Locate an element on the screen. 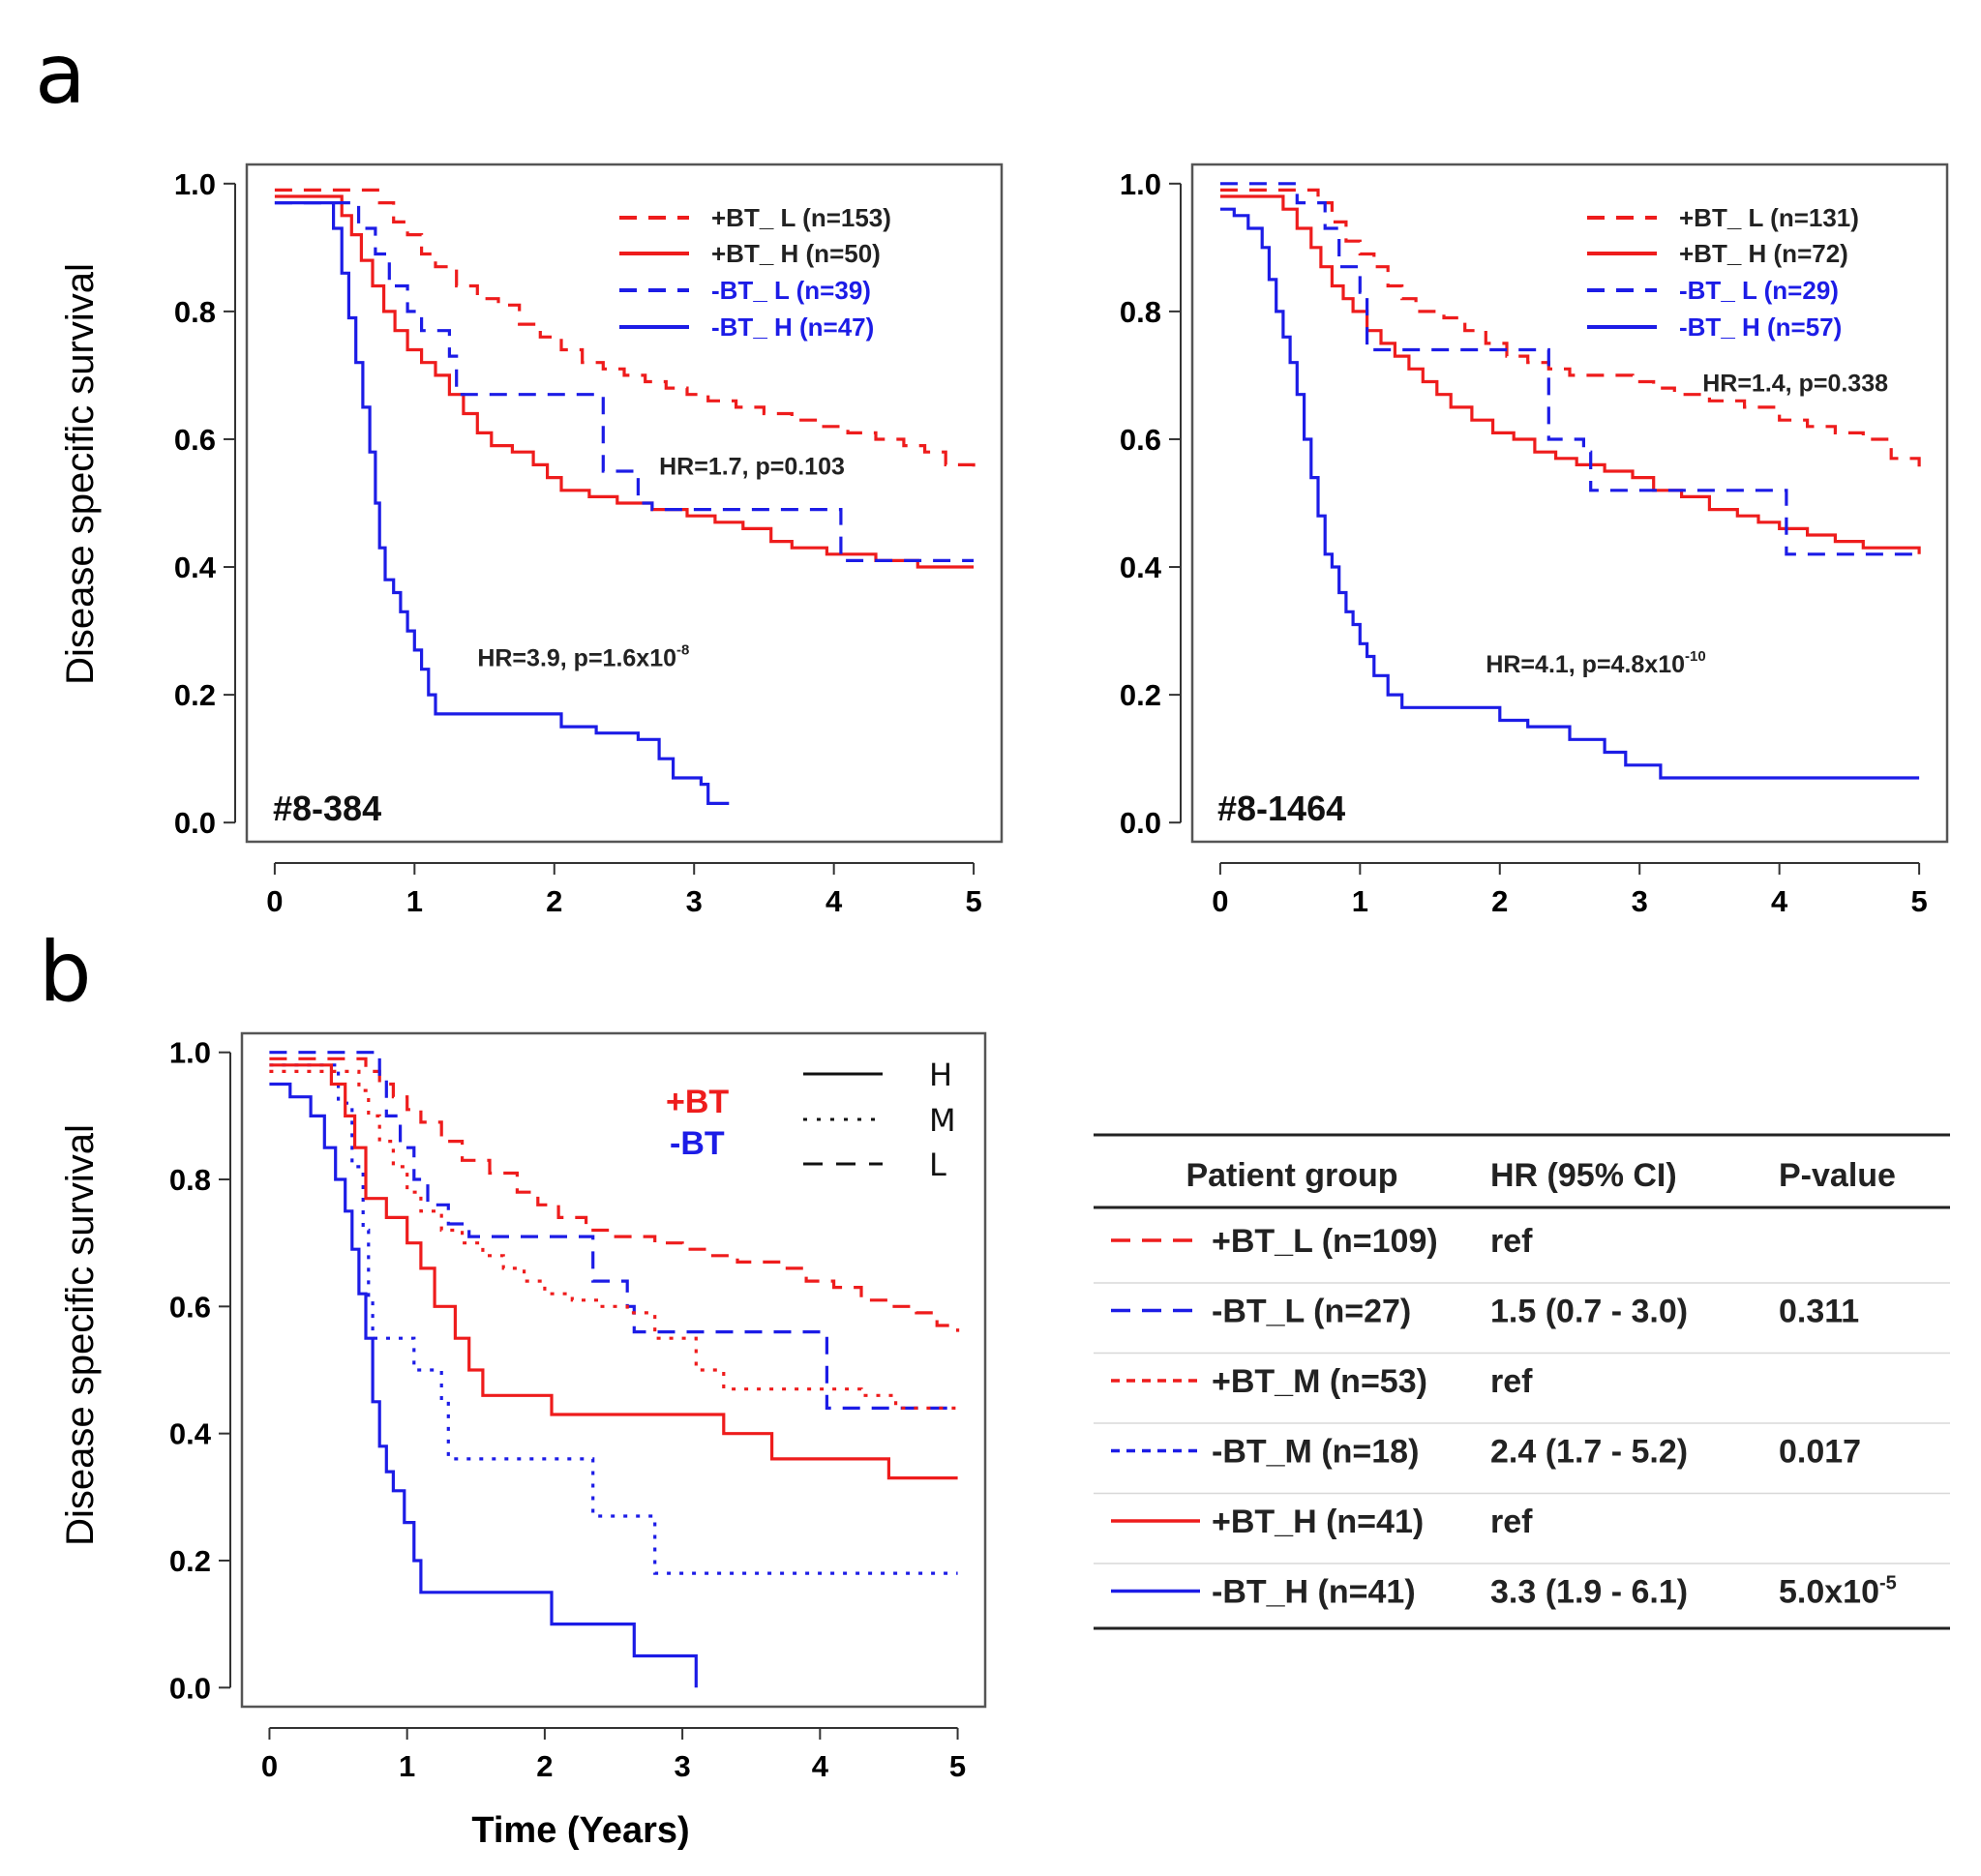  panel-b-label: b is located at coordinates (65, 972).